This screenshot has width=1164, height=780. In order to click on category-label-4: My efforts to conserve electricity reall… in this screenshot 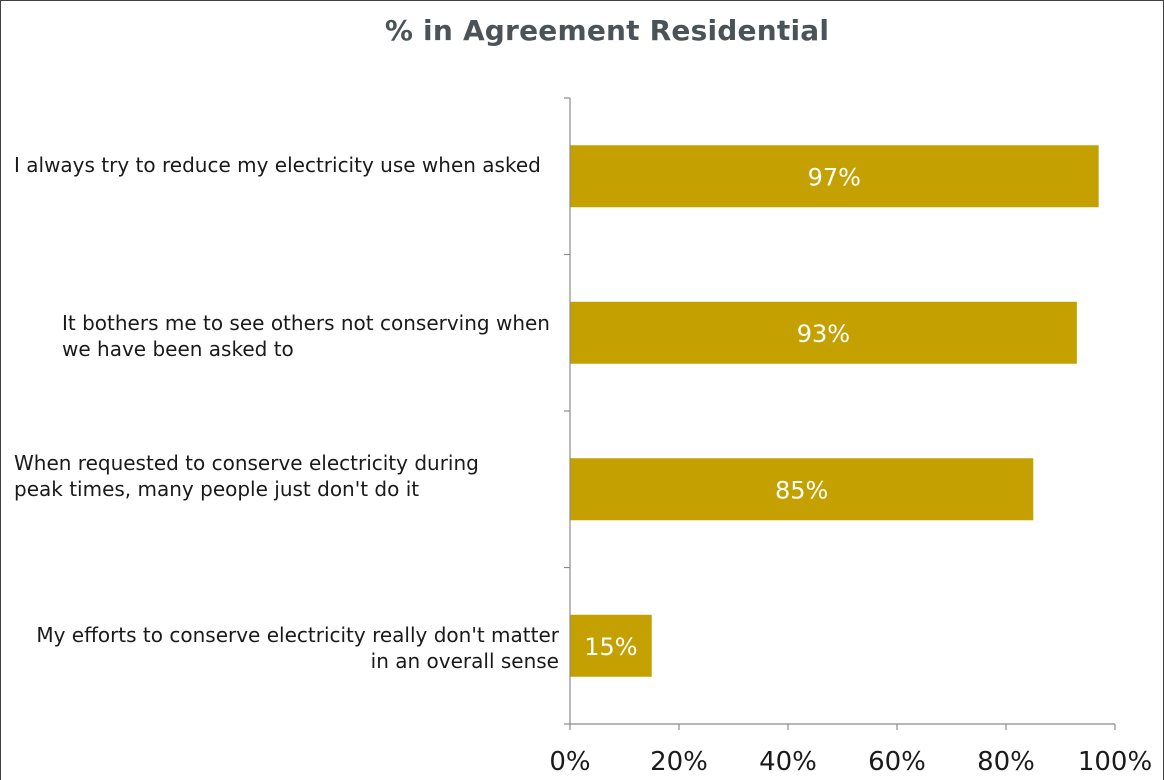, I will do `click(297, 648)`.